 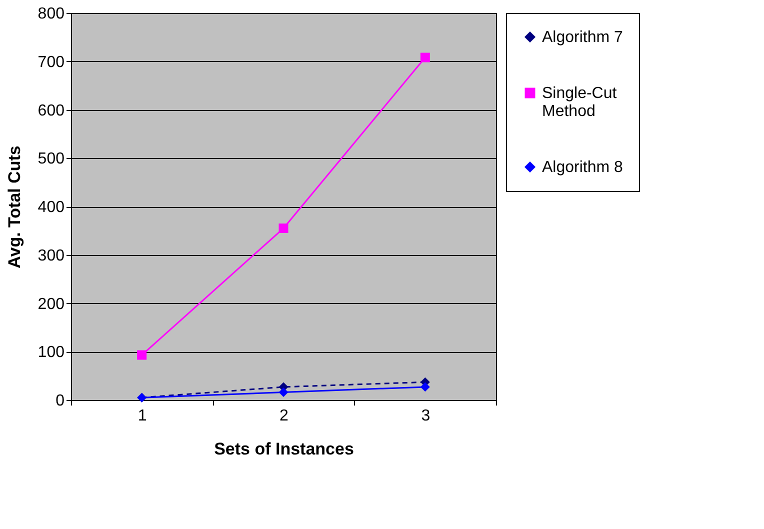 What do you see at coordinates (583, 37) in the screenshot?
I see `legend-label: Algorithm 7` at bounding box center [583, 37].